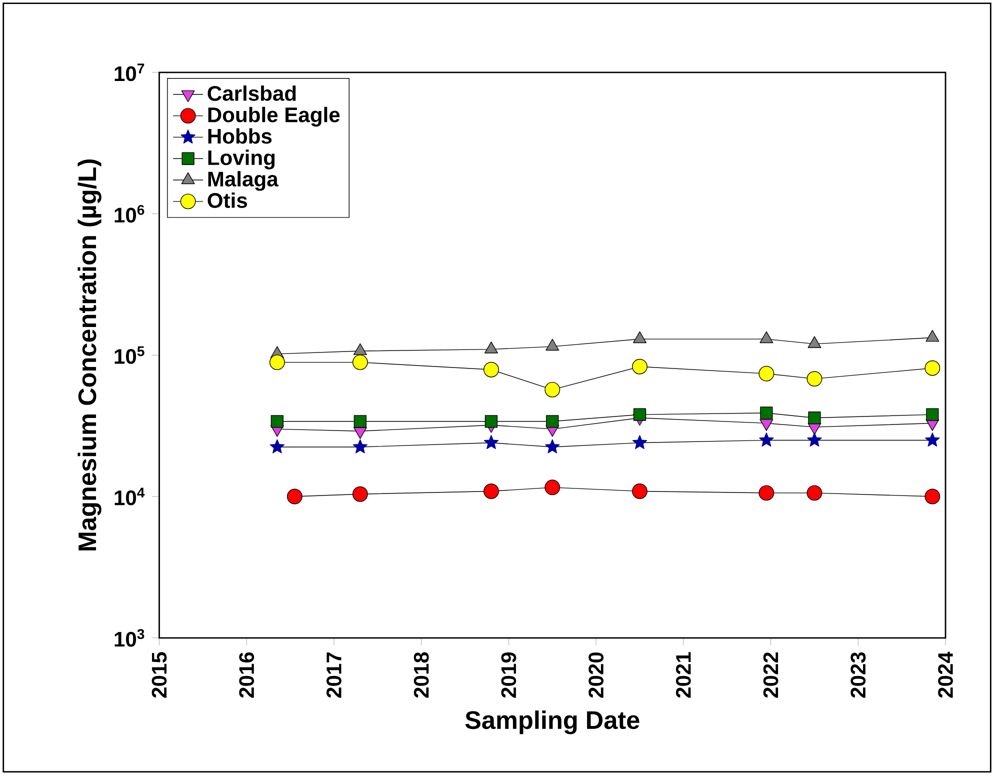 This screenshot has width=994, height=775. I want to click on legend-label: Carlsbad, so click(252, 93).